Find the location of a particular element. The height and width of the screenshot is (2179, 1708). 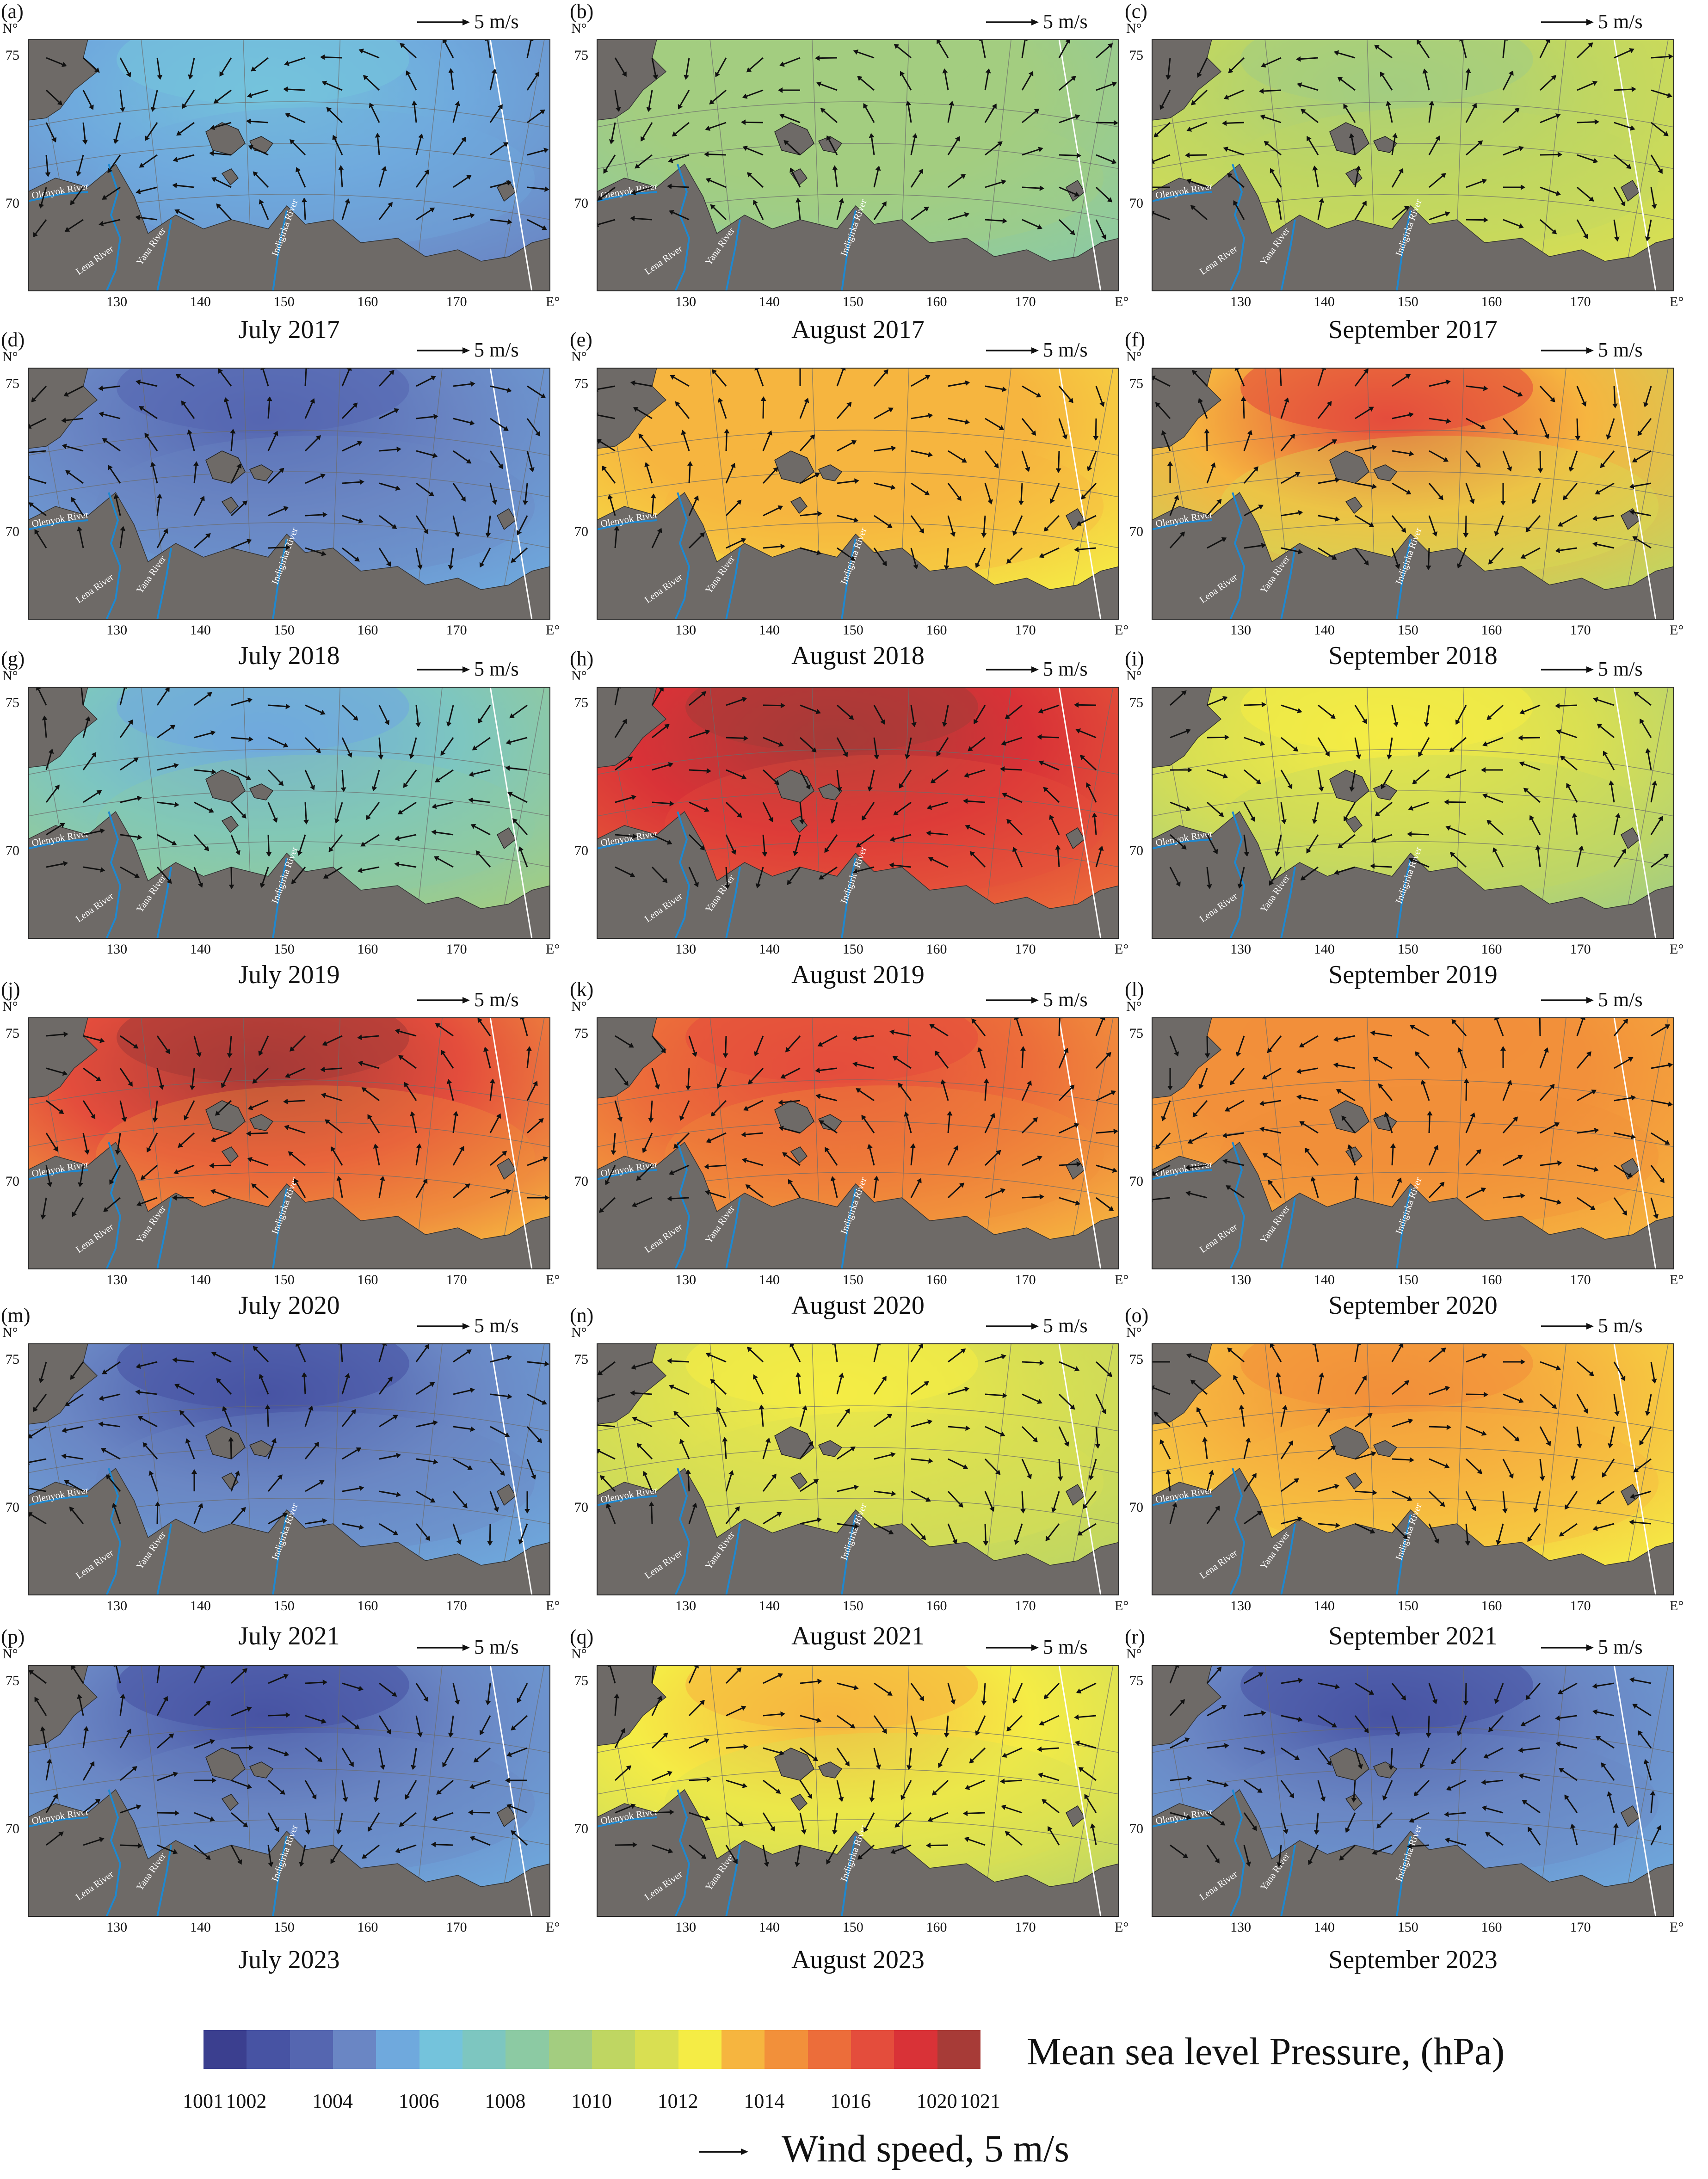

east-axis-label: E° is located at coordinates (1677, 1927).